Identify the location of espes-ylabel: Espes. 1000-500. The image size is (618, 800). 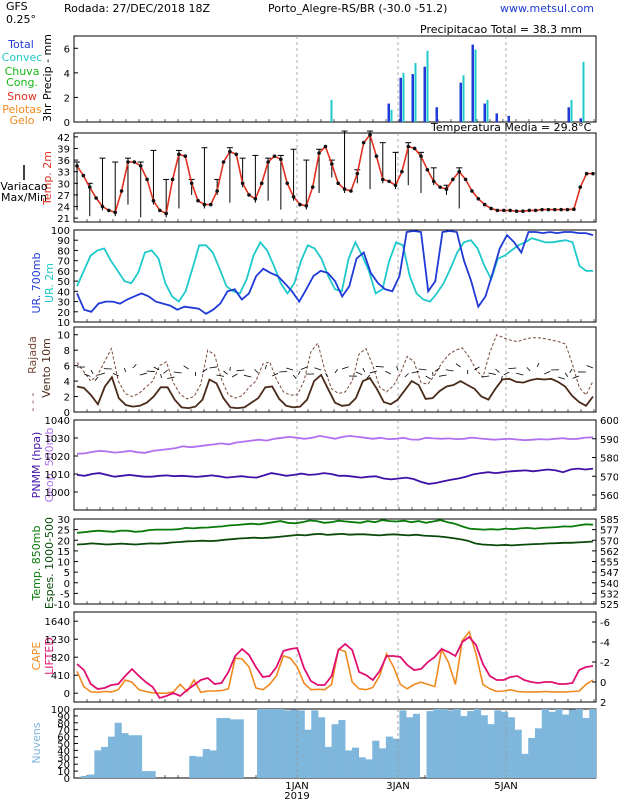
(49, 563).